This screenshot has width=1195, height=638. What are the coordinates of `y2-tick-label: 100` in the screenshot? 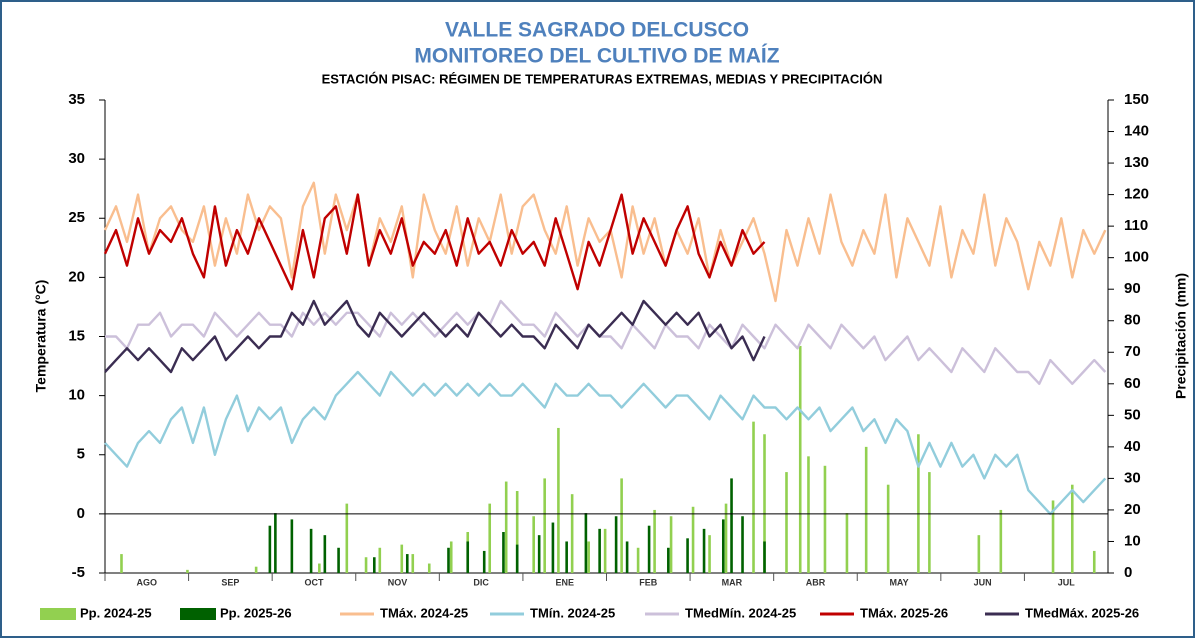 It's located at (1136, 257).